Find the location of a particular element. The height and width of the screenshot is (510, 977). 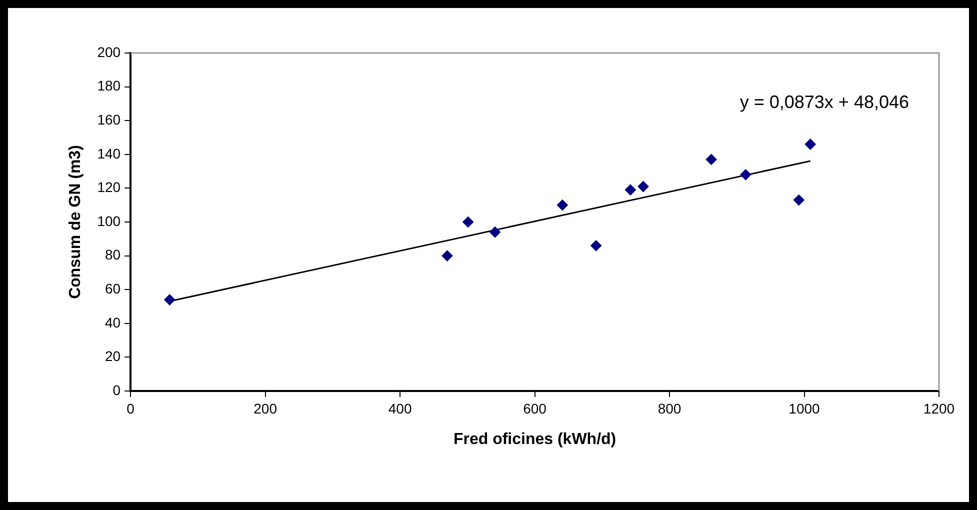

y-tick-label: 180 is located at coordinates (109, 86).